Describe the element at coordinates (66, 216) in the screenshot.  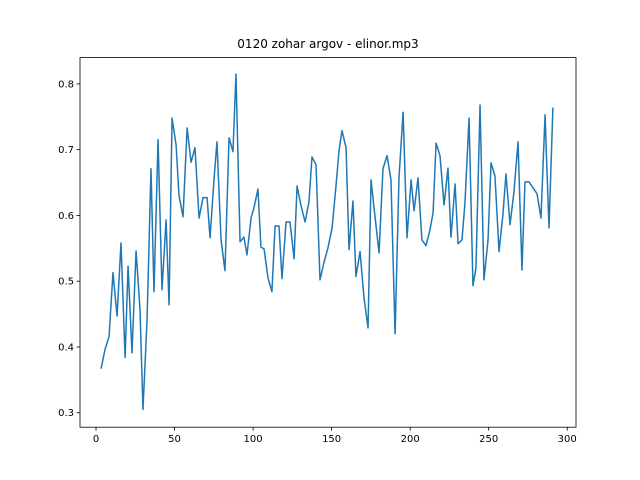
I see `y-tick-label: 0.6` at that location.